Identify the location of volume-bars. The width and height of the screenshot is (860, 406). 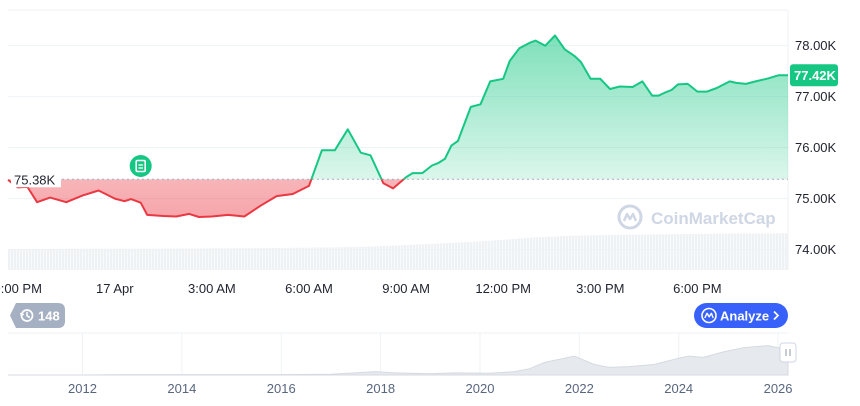
(398, 251).